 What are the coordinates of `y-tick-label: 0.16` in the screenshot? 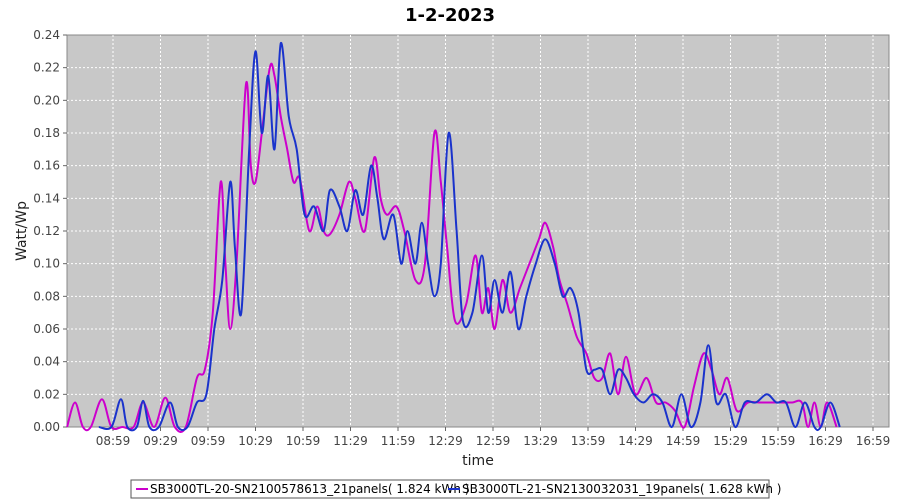 It's located at (46, 166).